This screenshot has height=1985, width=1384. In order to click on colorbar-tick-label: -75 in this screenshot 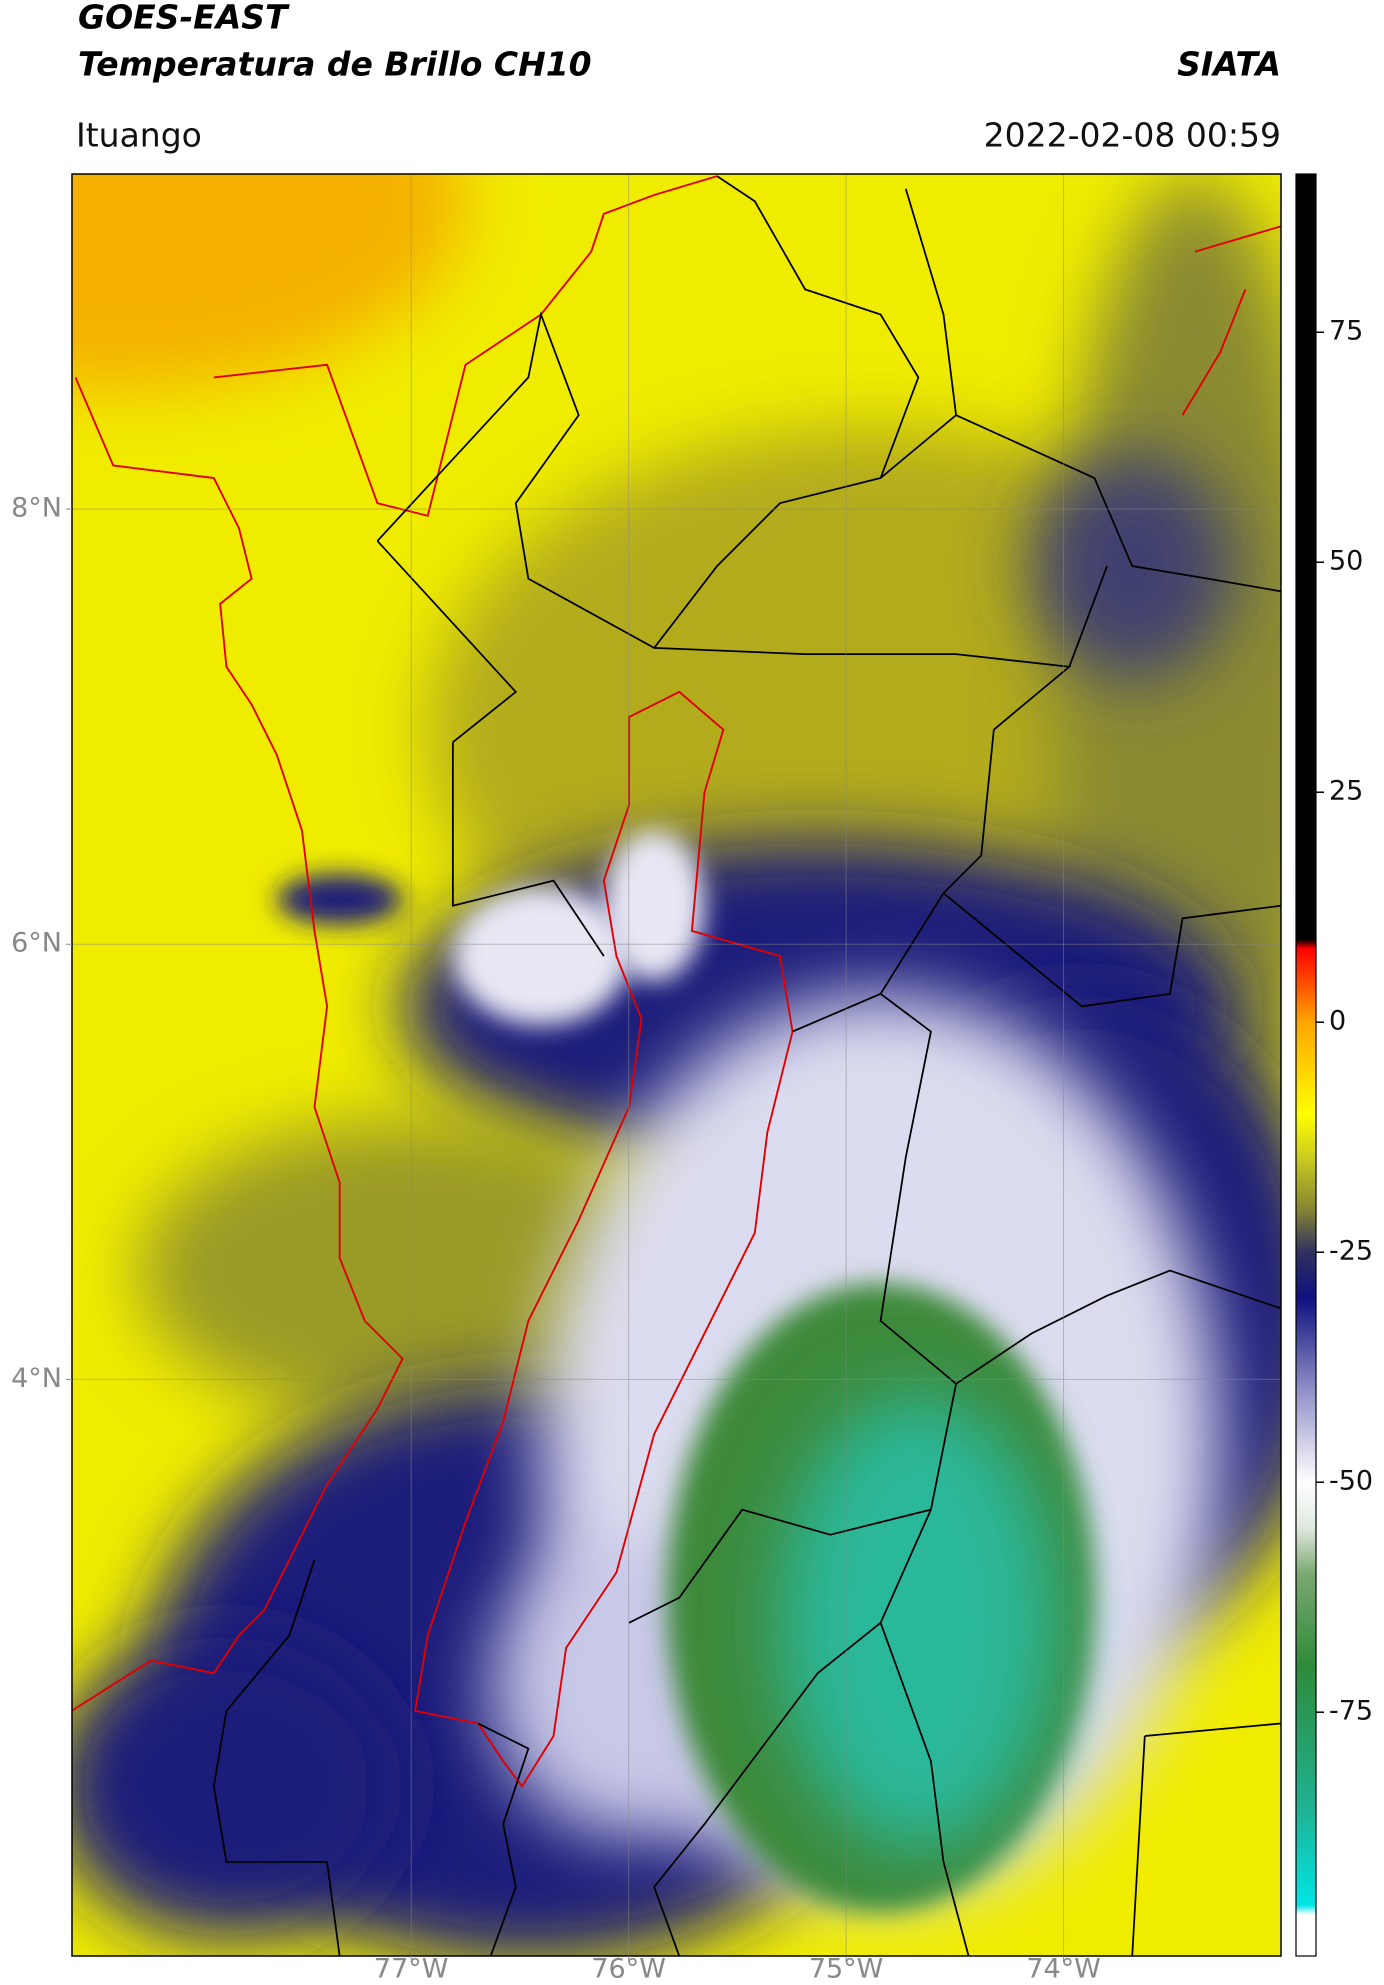, I will do `click(1351, 1711)`.